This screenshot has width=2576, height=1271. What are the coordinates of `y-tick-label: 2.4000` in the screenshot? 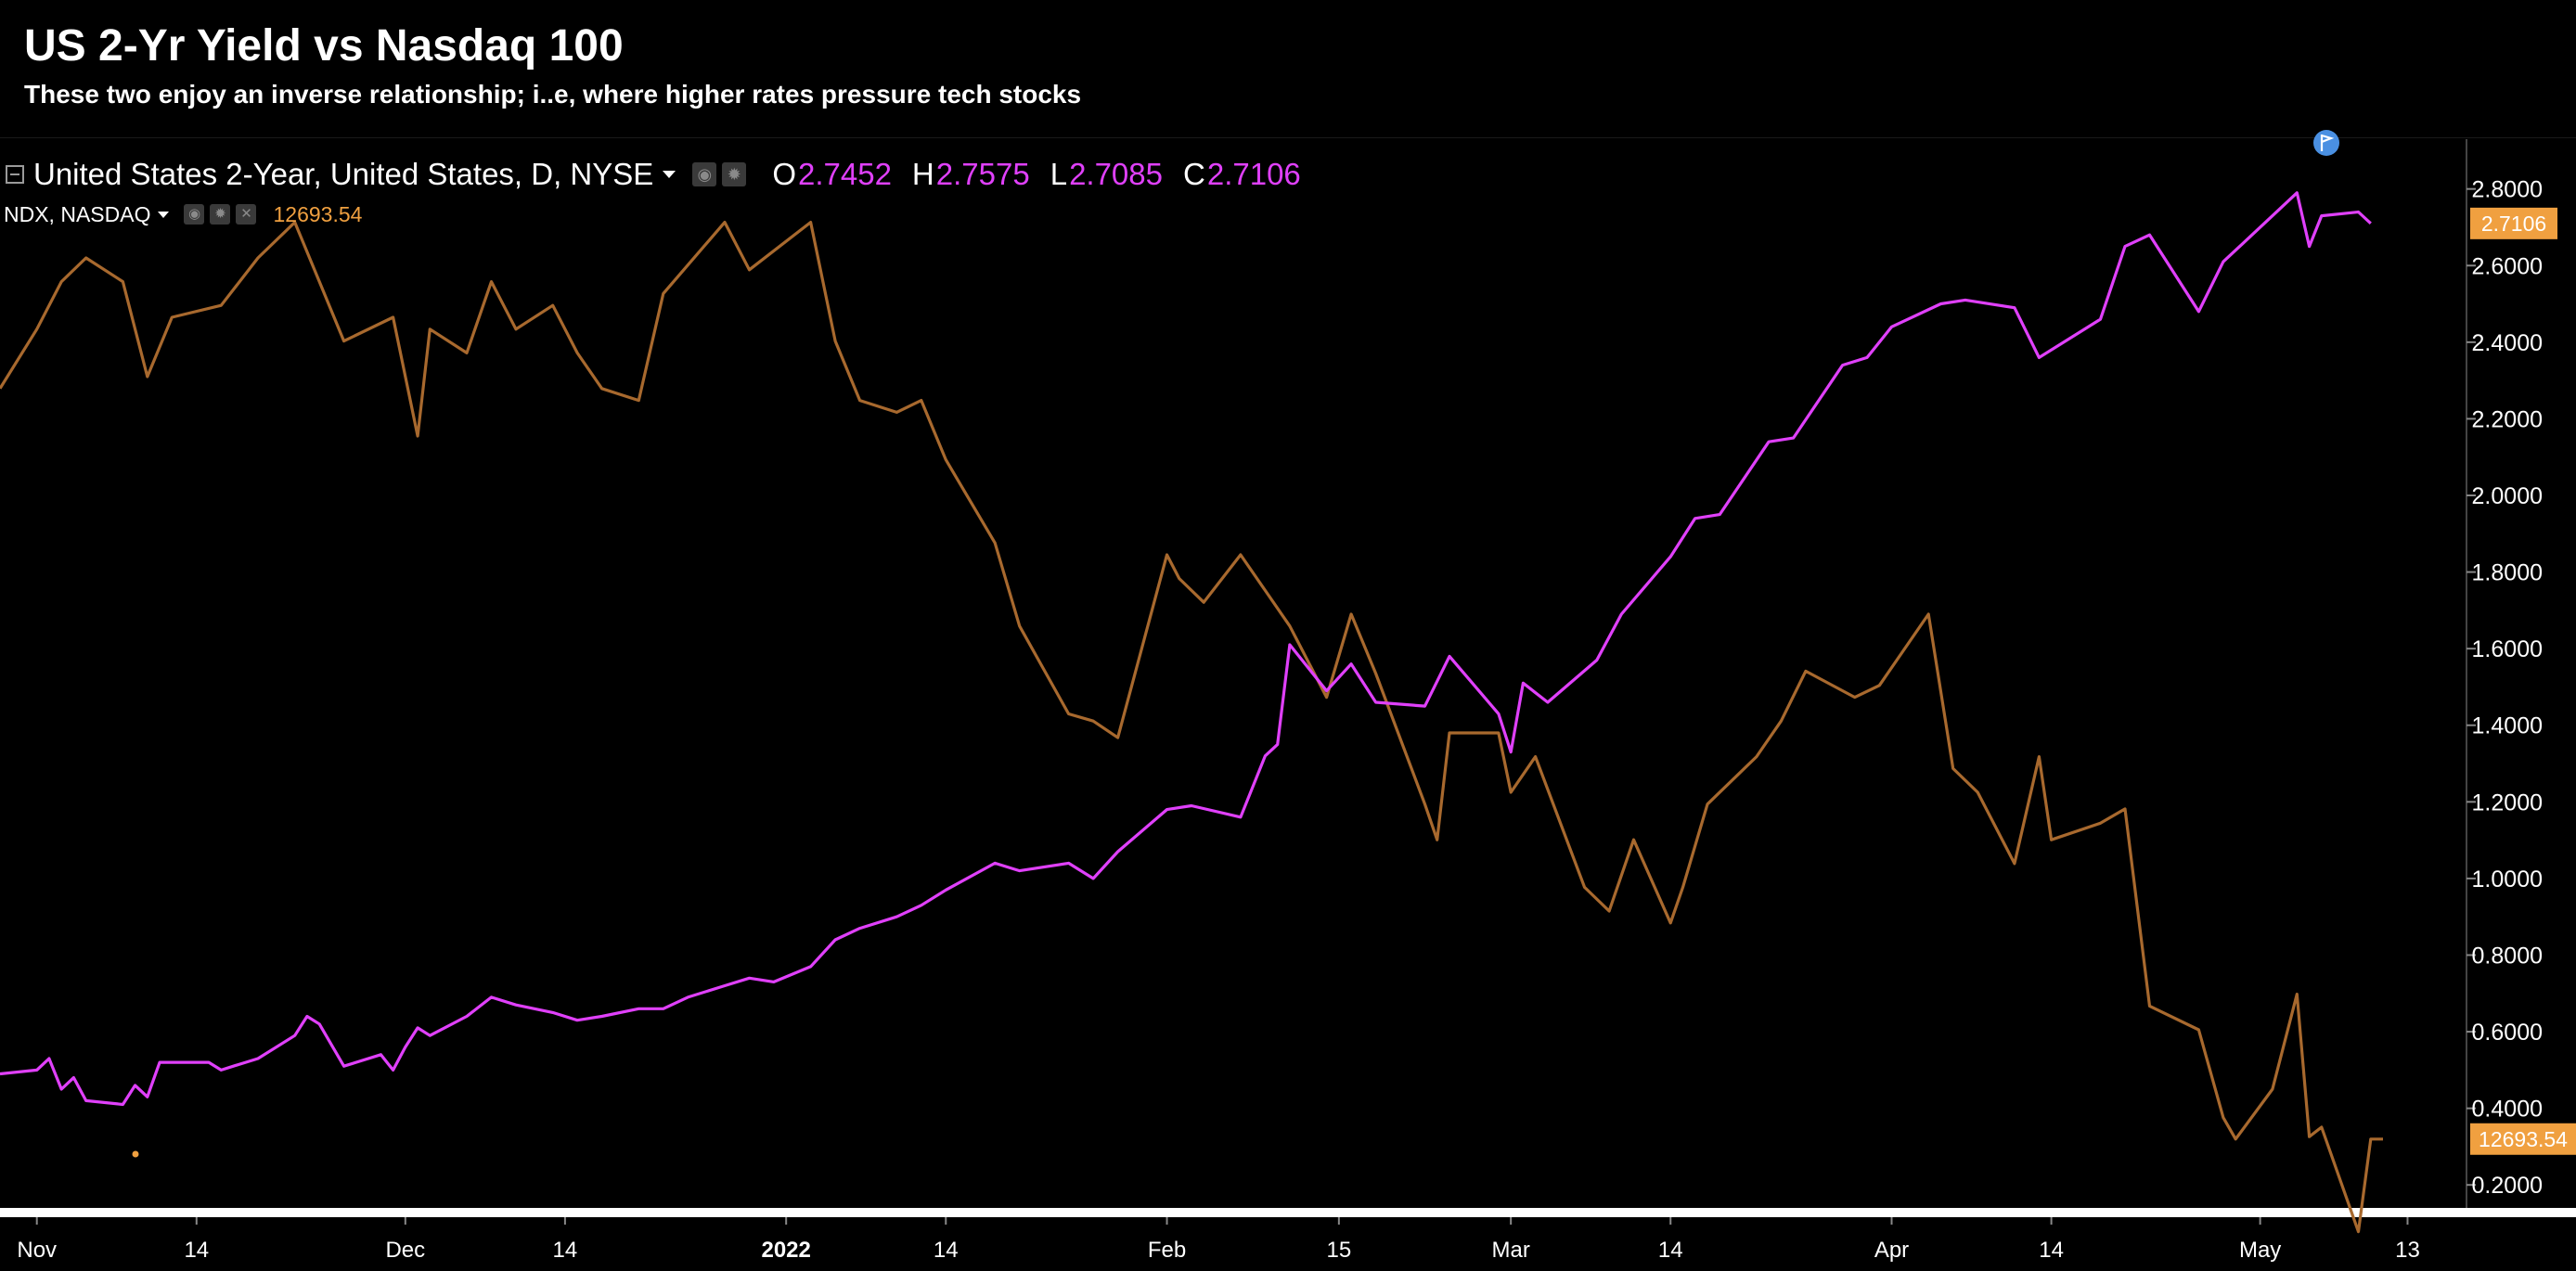 It's located at (2507, 343).